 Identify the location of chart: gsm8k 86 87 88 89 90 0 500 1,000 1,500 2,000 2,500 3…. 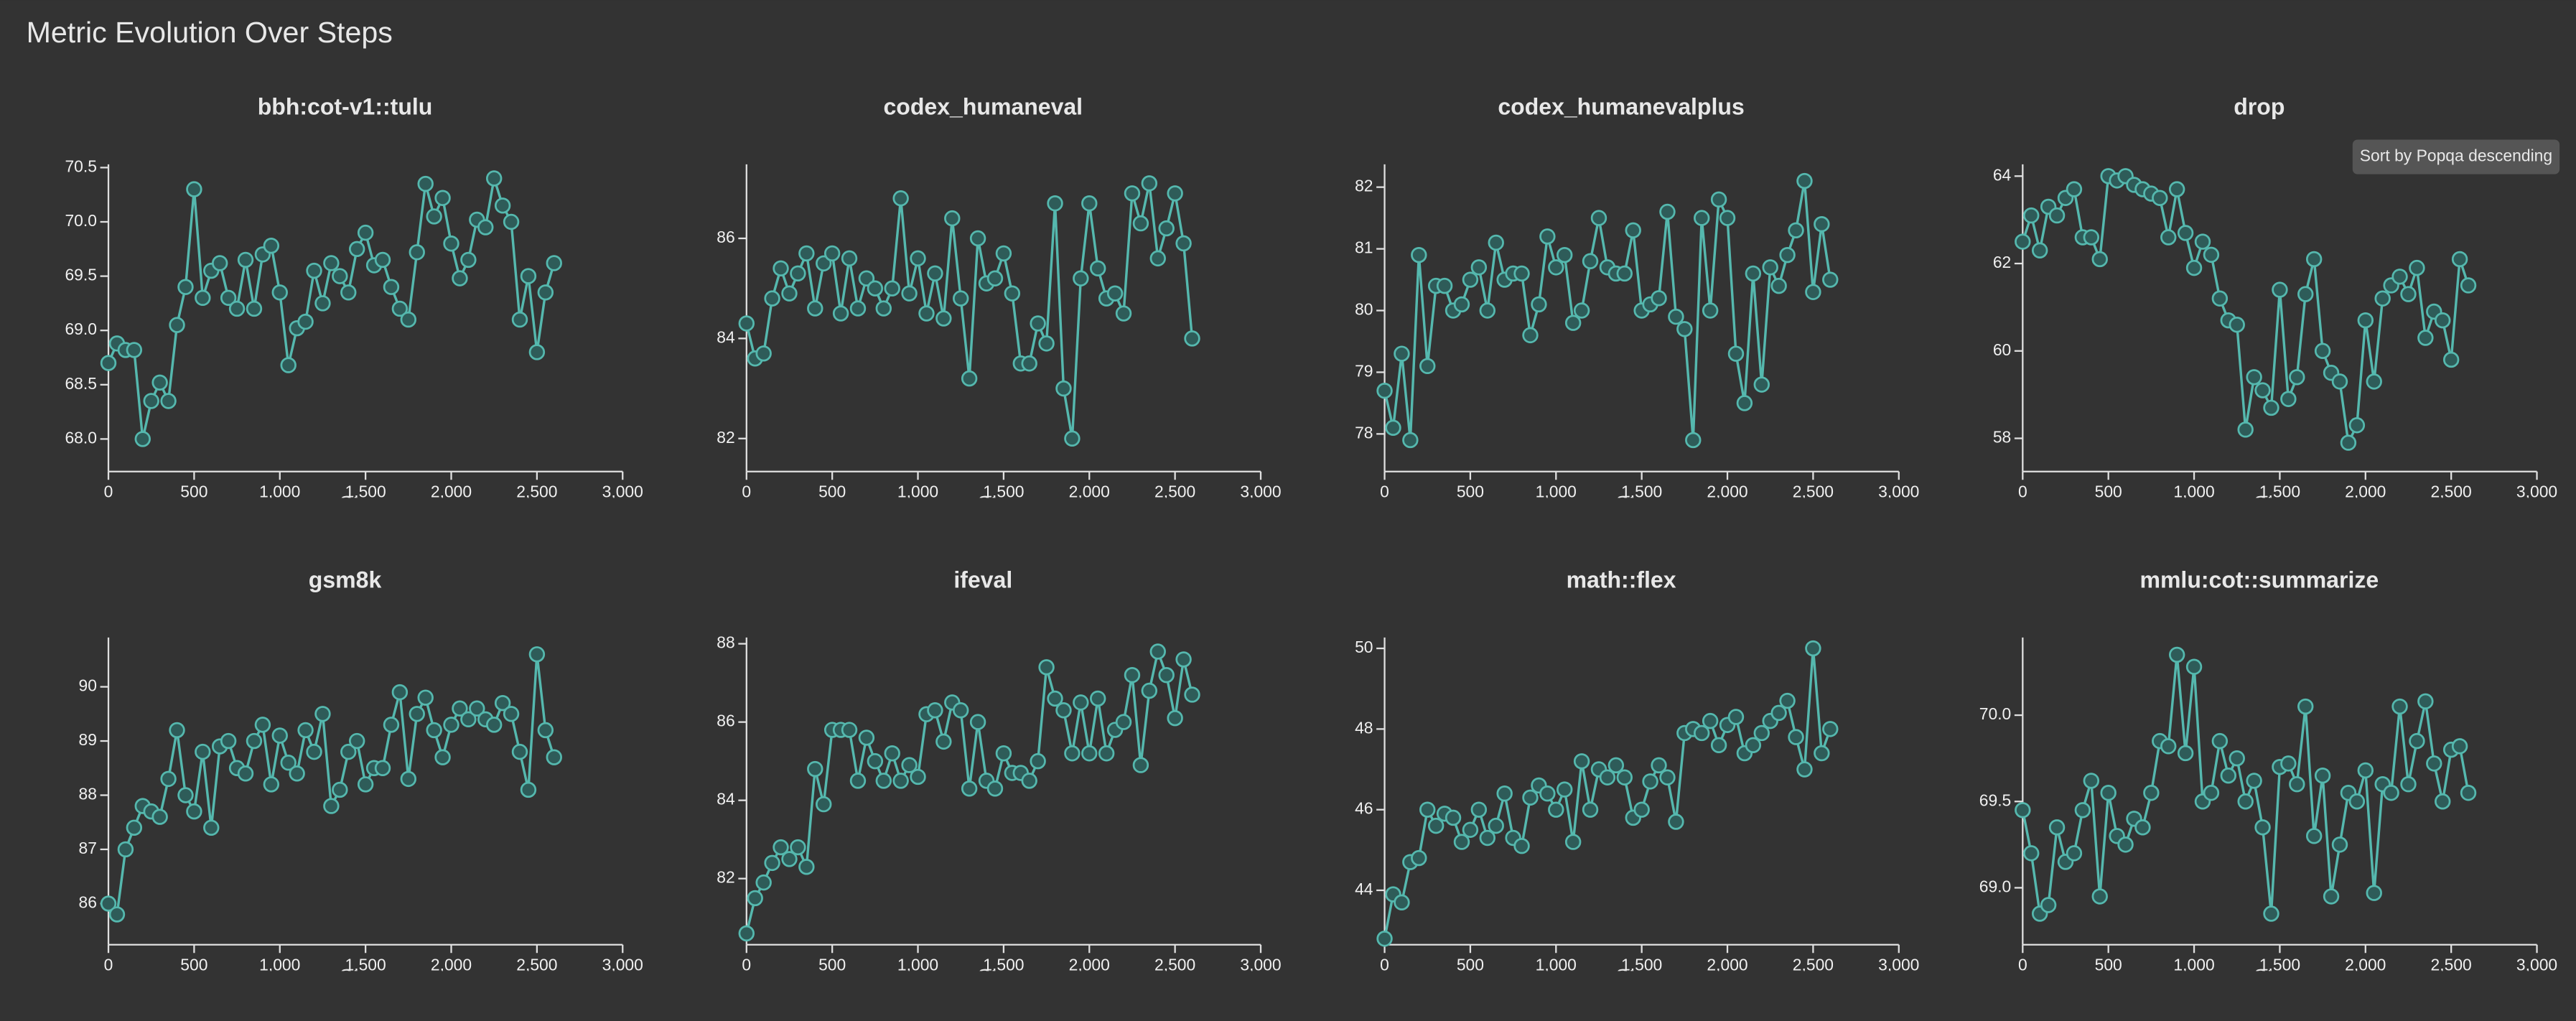
(361, 769).